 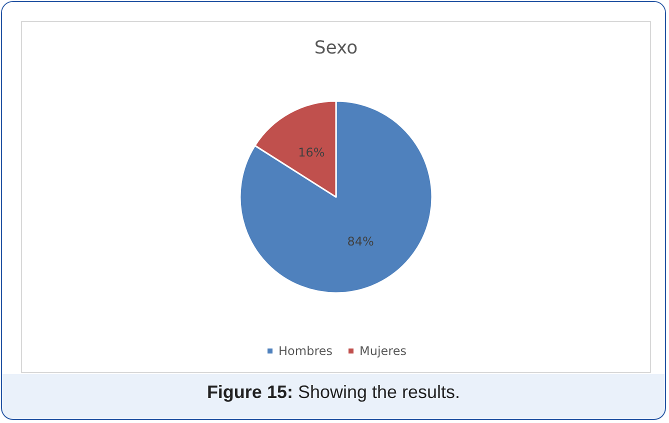 What do you see at coordinates (360, 241) in the screenshot?
I see `data-label: 84%` at bounding box center [360, 241].